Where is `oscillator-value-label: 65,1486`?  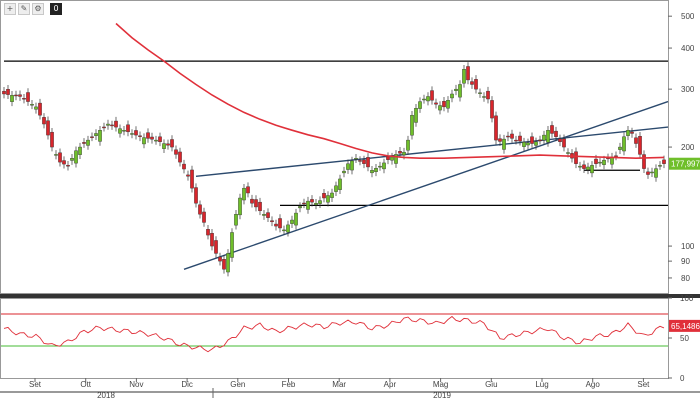
oscillator-value-label: 65,1486 is located at coordinates (685, 326).